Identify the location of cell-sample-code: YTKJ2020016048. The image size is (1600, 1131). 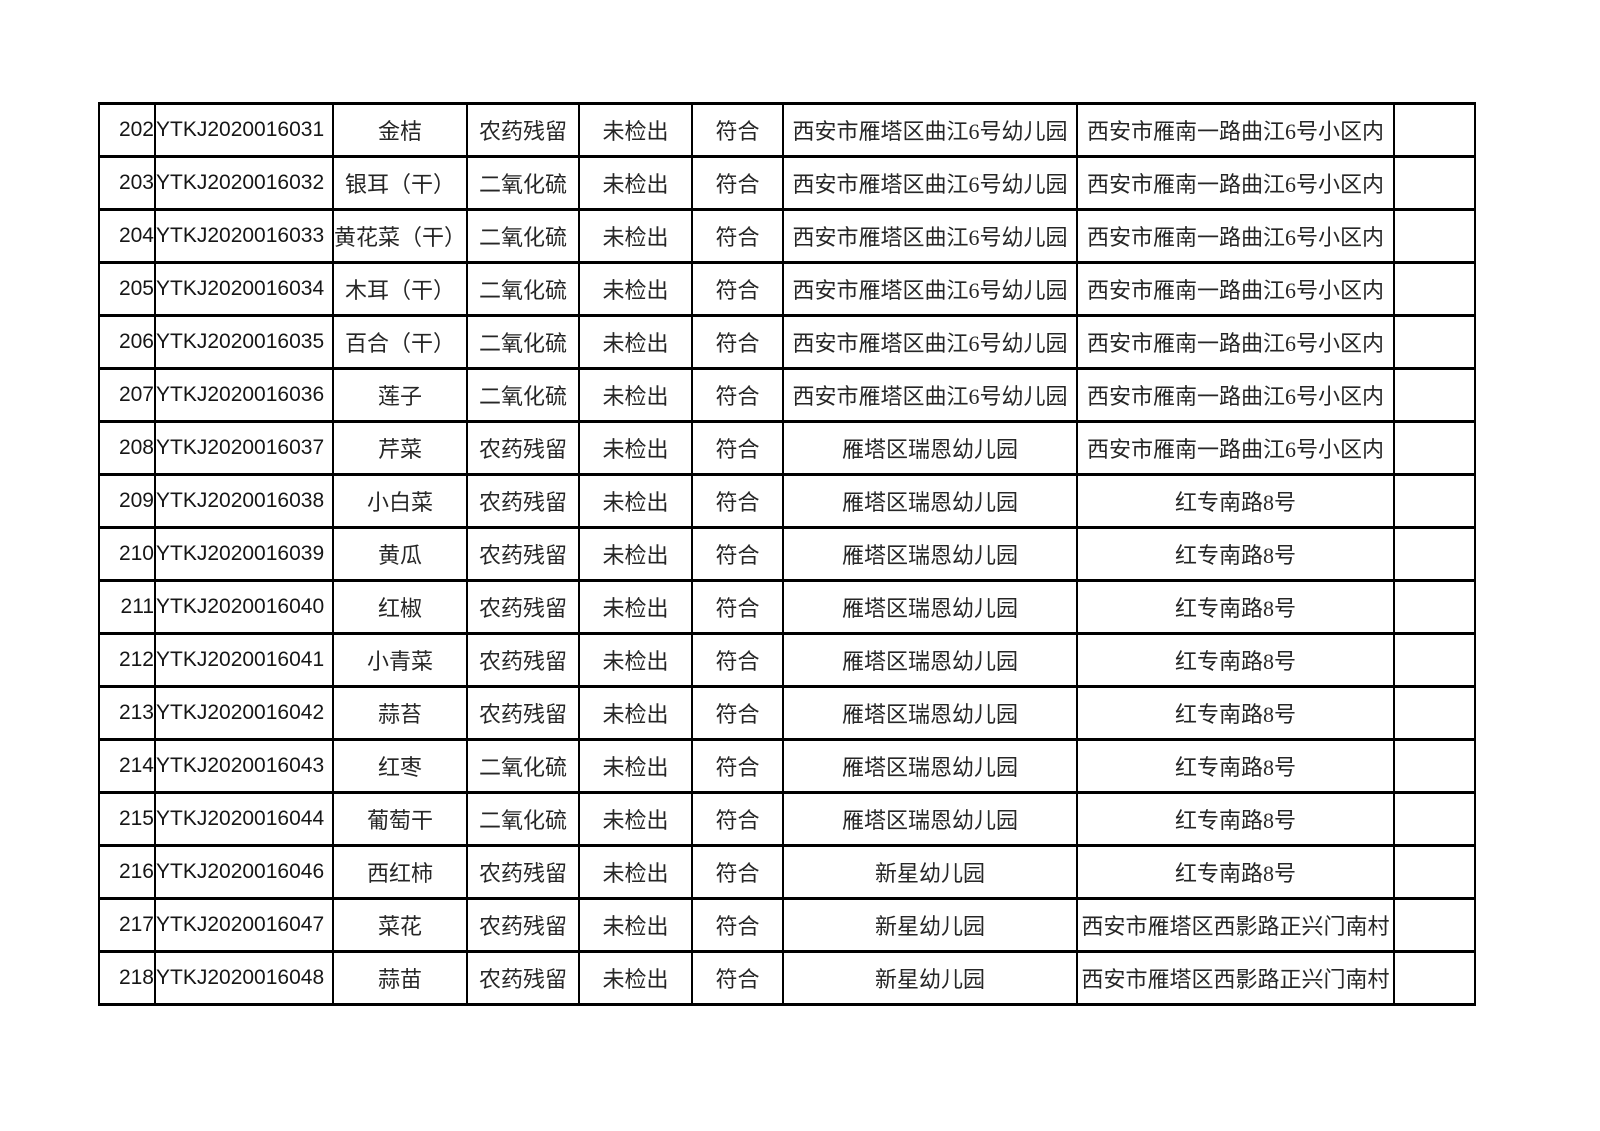
(244, 978).